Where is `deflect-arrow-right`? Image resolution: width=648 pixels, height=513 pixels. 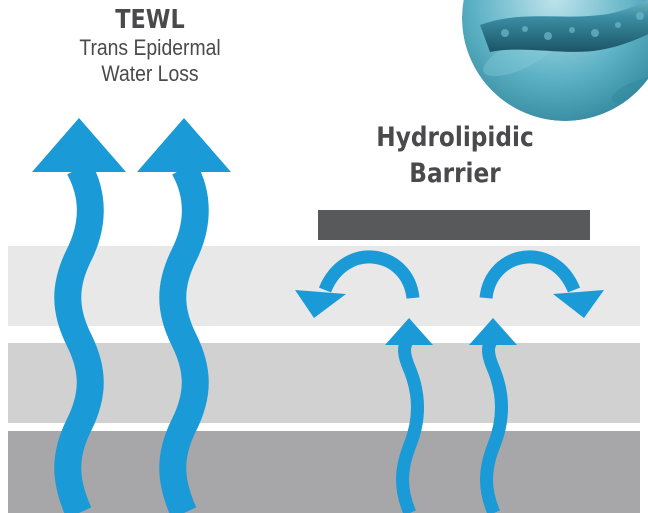
deflect-arrow-right is located at coordinates (541, 284).